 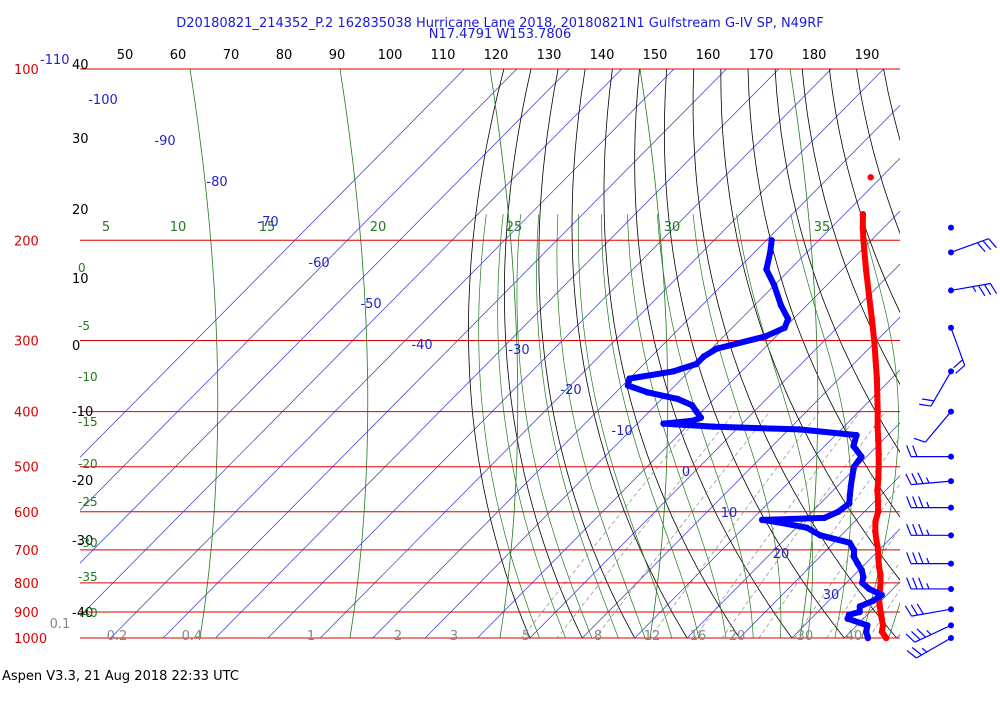 I want to click on pressure-label: 800, so click(x=26, y=584).